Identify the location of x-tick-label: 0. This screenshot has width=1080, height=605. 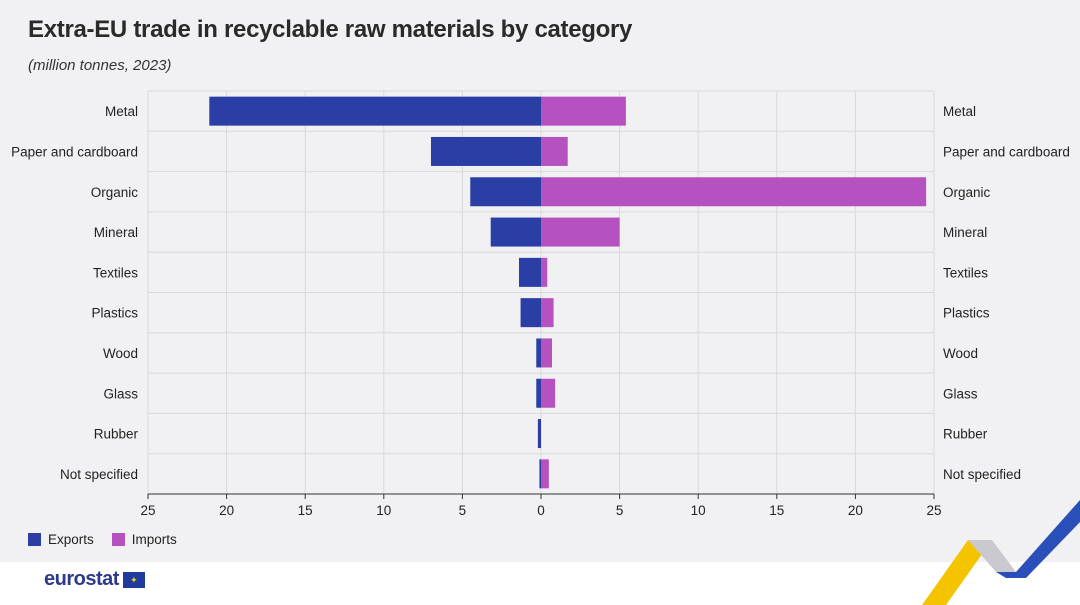
(541, 510).